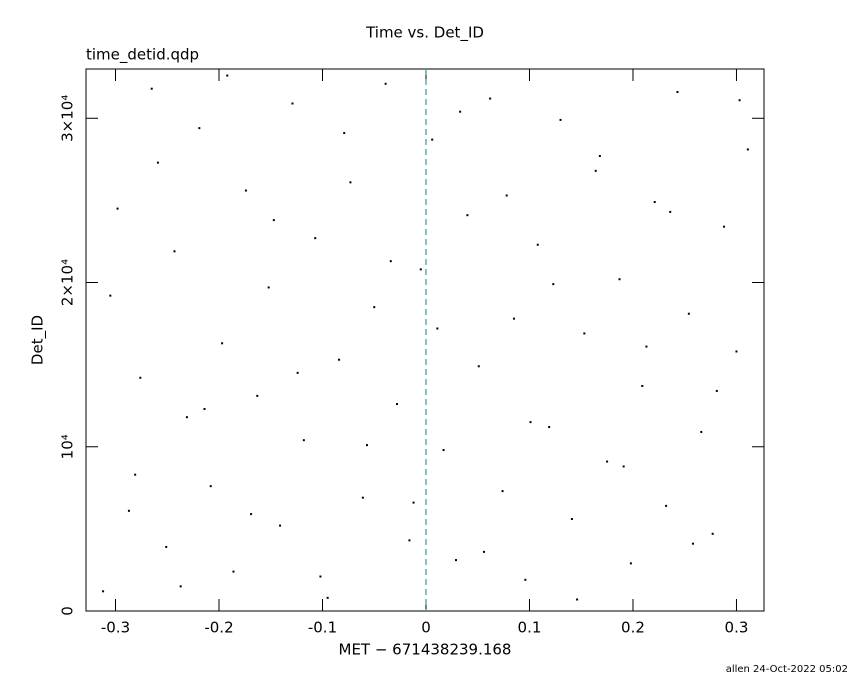  Describe the element at coordinates (115, 628) in the screenshot. I see `x-tick-label: -0.3` at that location.